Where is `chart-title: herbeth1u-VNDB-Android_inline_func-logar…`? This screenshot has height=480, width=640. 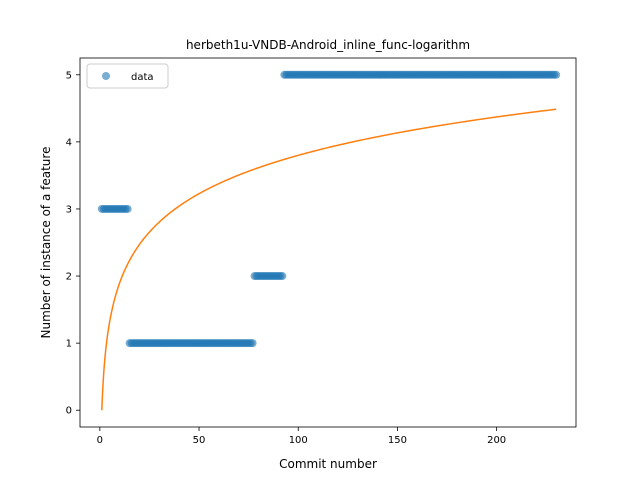 chart-title: herbeth1u-VNDB-Android_inline_func-logar… is located at coordinates (328, 45).